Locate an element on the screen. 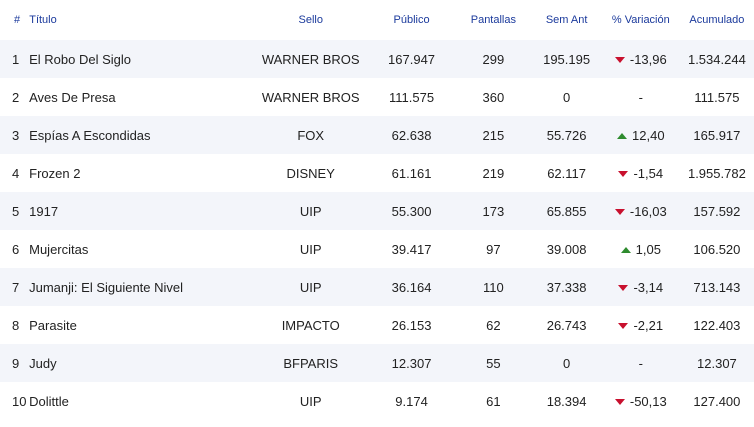  rank-cell: 2 is located at coordinates (16, 97).